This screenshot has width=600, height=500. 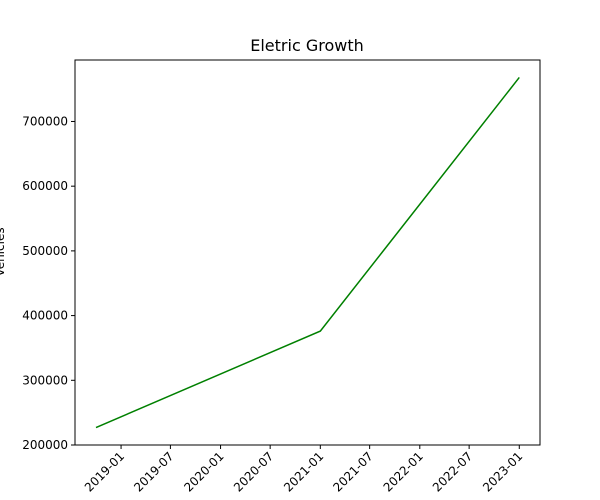 I want to click on y-tick-label: 200000, so click(x=45, y=445).